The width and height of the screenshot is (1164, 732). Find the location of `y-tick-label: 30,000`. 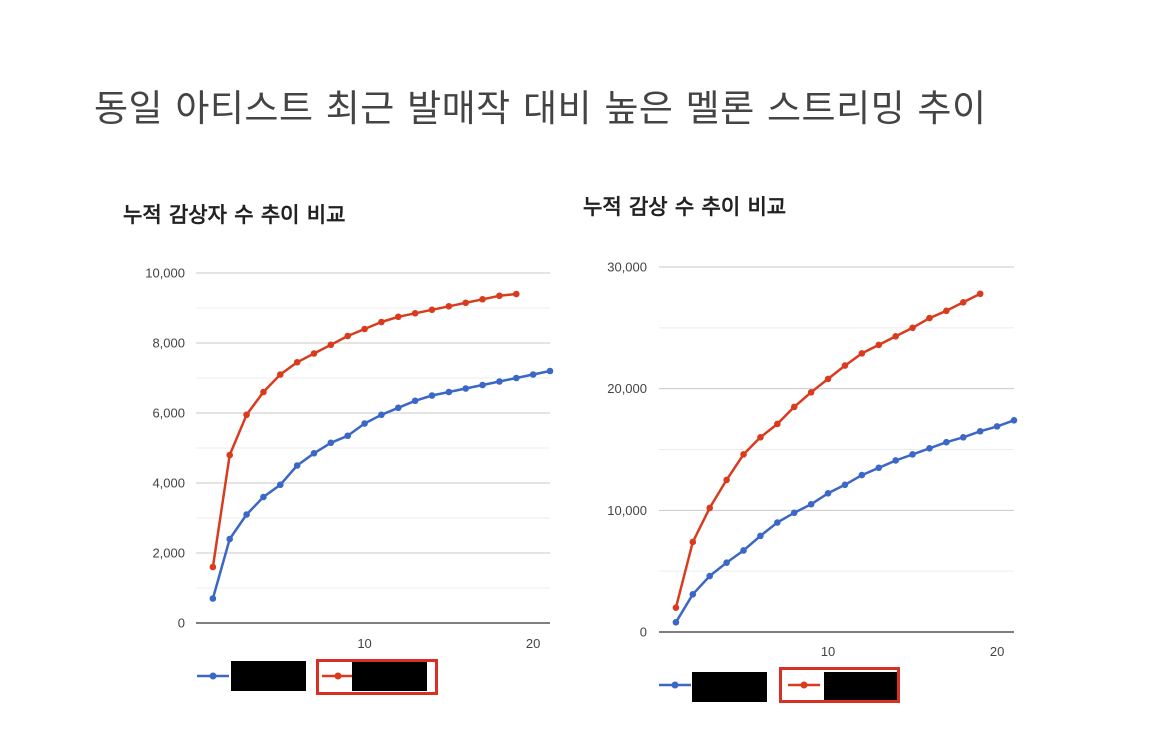

y-tick-label: 30,000 is located at coordinates (627, 267).